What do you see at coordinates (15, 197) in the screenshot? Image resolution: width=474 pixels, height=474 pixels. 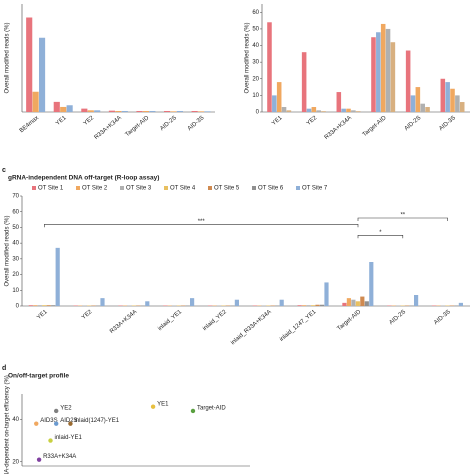 I see `y-tick-label: 70` at bounding box center [15, 197].